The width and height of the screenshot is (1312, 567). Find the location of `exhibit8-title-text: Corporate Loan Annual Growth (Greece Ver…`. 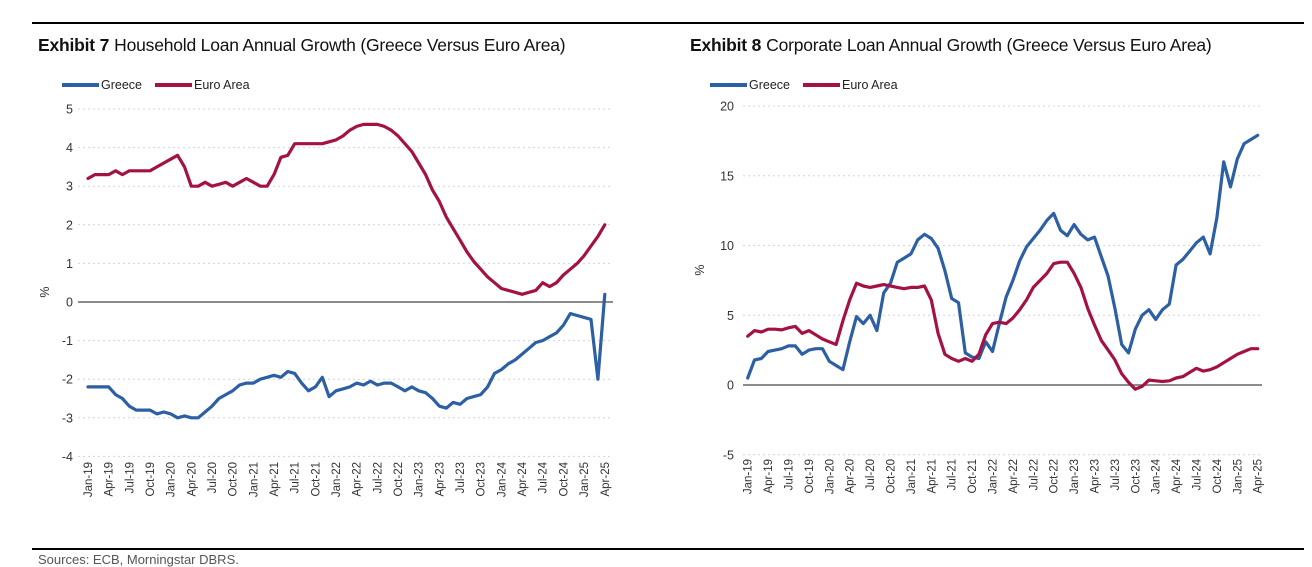

exhibit8-title-text: Corporate Loan Annual Growth (Greece Ver… is located at coordinates (989, 45).